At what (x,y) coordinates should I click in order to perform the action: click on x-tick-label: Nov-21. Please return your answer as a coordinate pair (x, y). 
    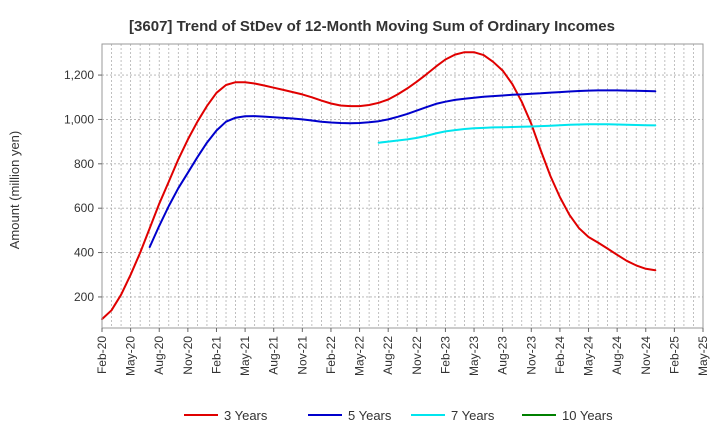
    Looking at the image, I should click on (302, 355).